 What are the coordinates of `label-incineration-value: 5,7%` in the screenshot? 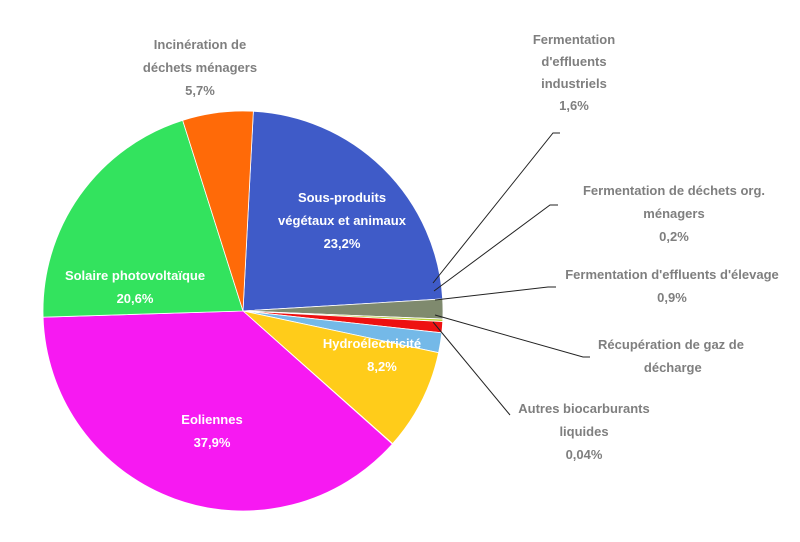 It's located at (200, 90).